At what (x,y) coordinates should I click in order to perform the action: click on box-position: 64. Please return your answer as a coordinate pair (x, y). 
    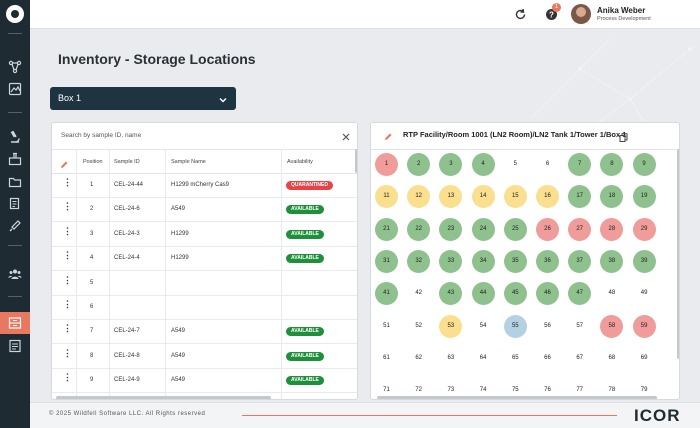
    Looking at the image, I should click on (483, 357).